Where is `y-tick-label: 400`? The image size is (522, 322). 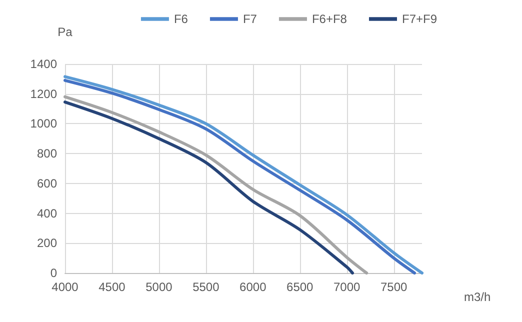
y-tick-label: 400 is located at coordinates (47, 213).